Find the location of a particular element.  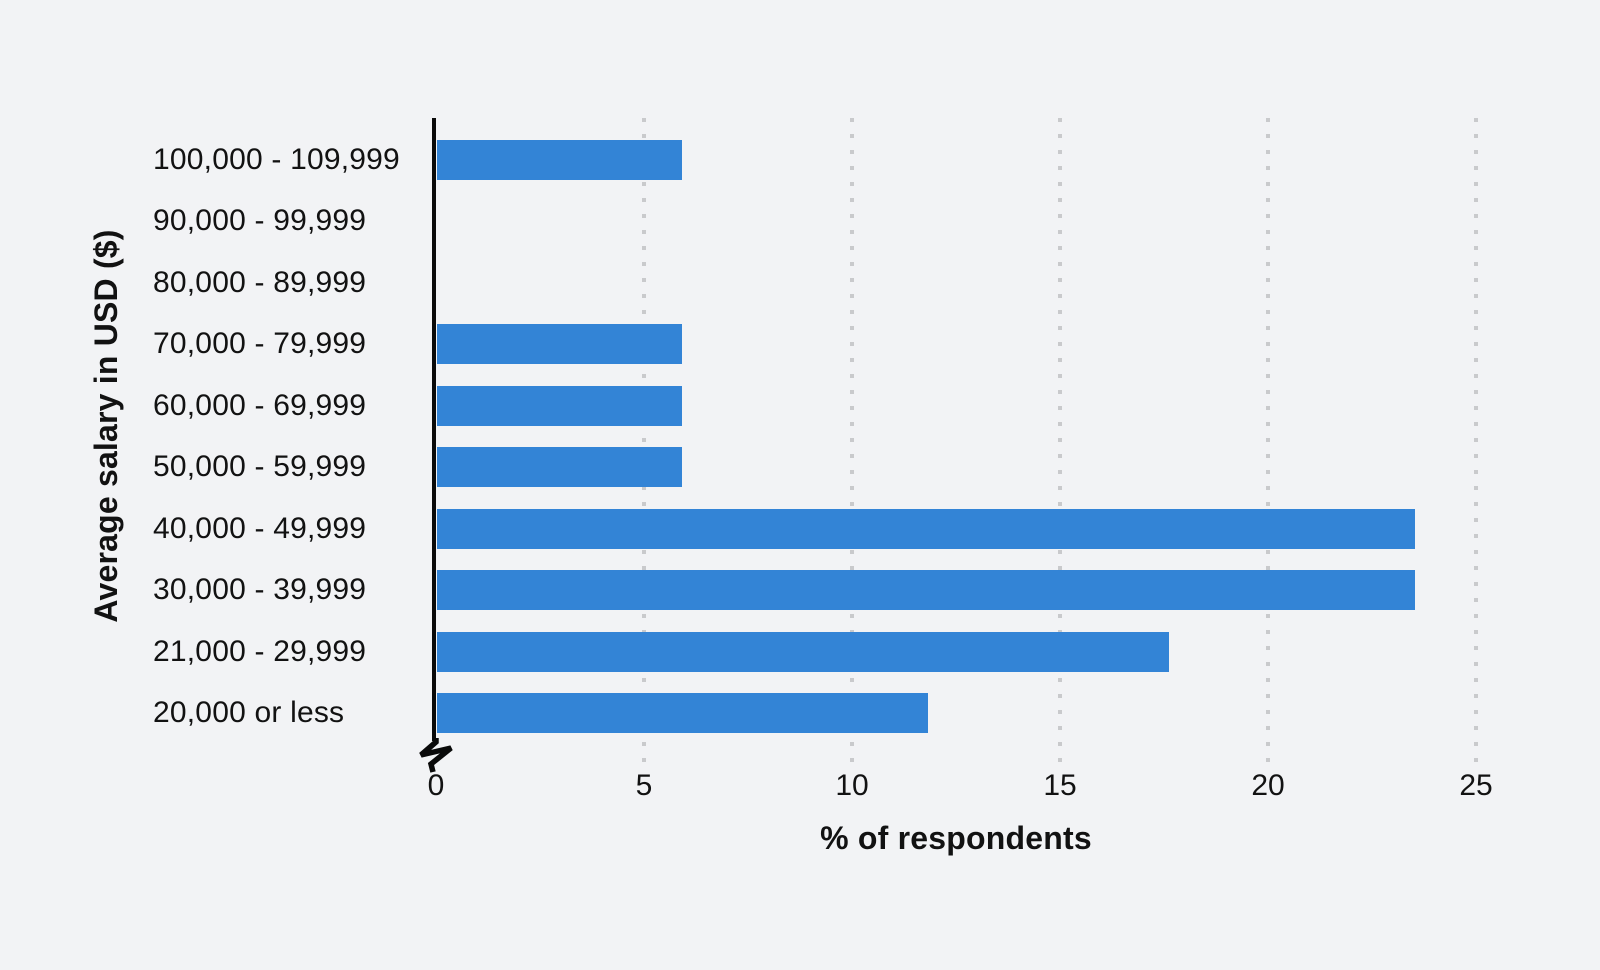

category-label: 60,000 - 69,999 is located at coordinates (260, 405).